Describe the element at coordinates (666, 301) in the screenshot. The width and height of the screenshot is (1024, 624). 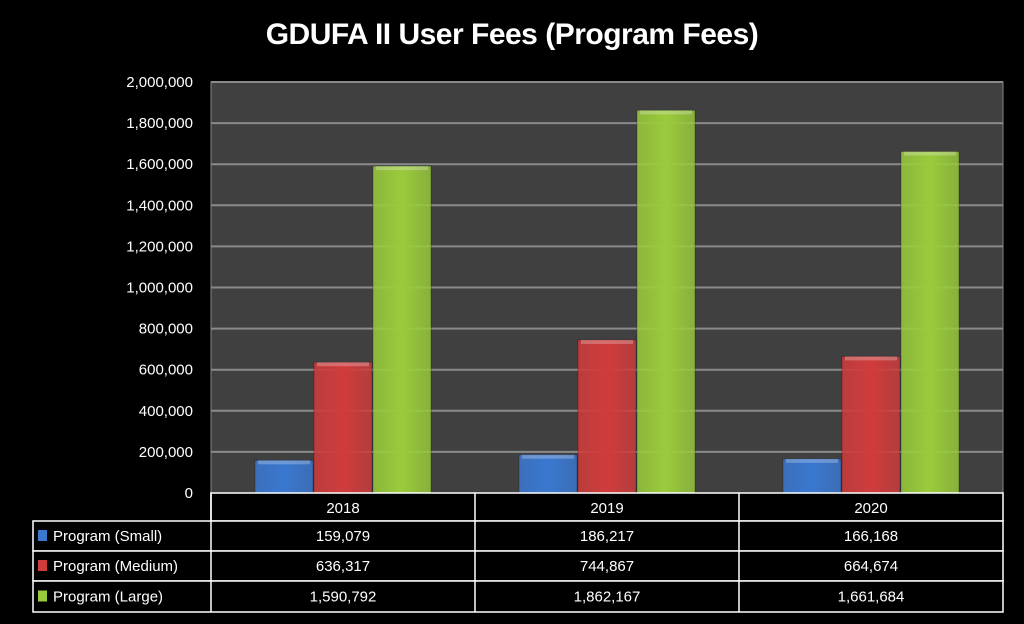
I see `bar-program-large-2019` at that location.